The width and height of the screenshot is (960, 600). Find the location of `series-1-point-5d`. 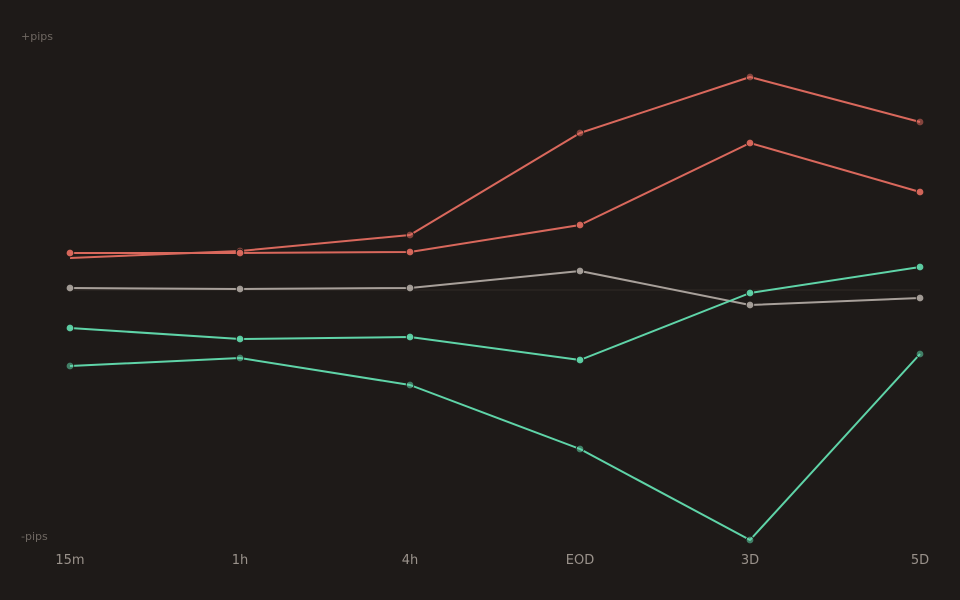

series-1-point-5d is located at coordinates (920, 122).